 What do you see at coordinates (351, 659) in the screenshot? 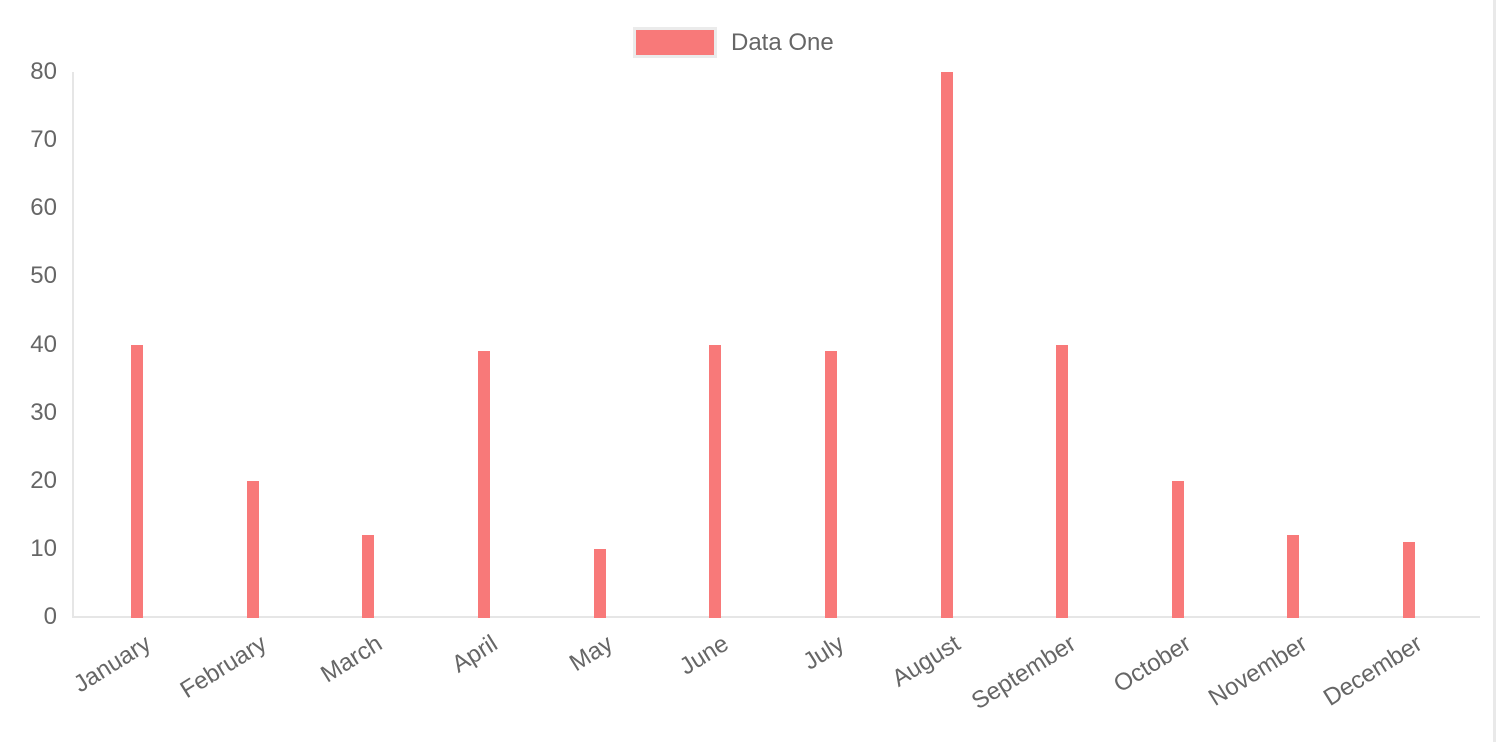
I see `x-axis-label: March` at bounding box center [351, 659].